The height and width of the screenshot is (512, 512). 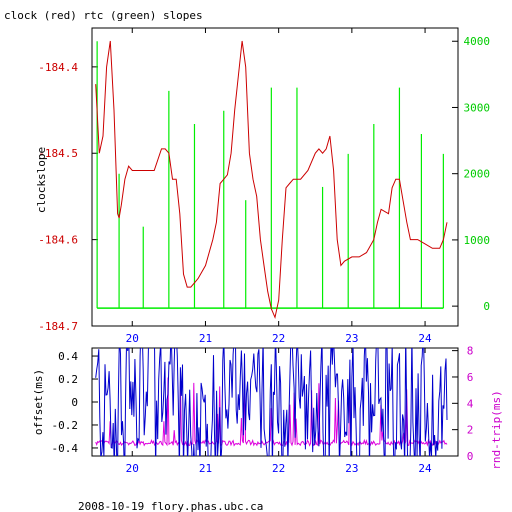 What do you see at coordinates (68, 379) in the screenshot?
I see `bottom-yleft-tick-label: 0.2` at bounding box center [68, 379].